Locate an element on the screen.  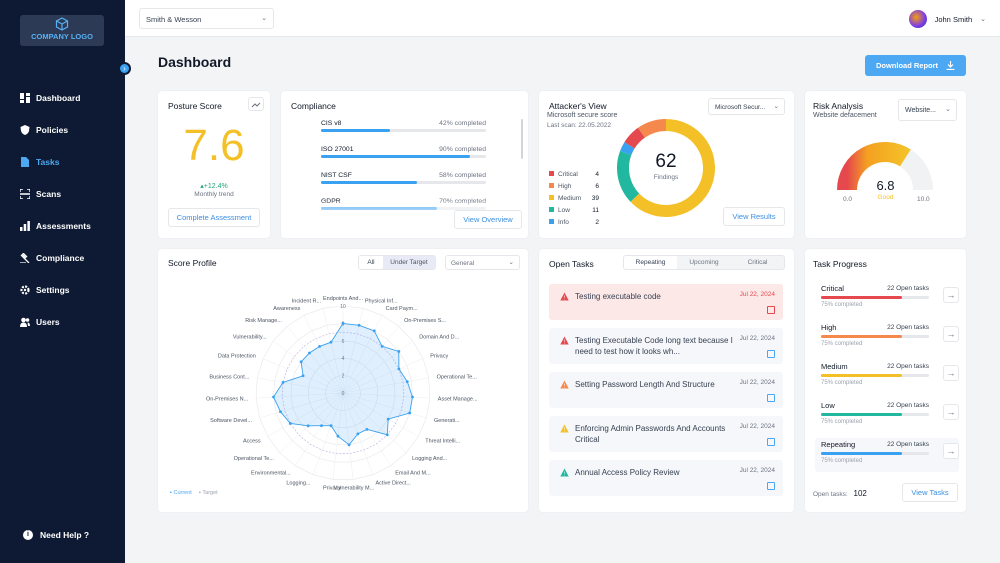
legend-item: High 6 is located at coordinates (574, 186).